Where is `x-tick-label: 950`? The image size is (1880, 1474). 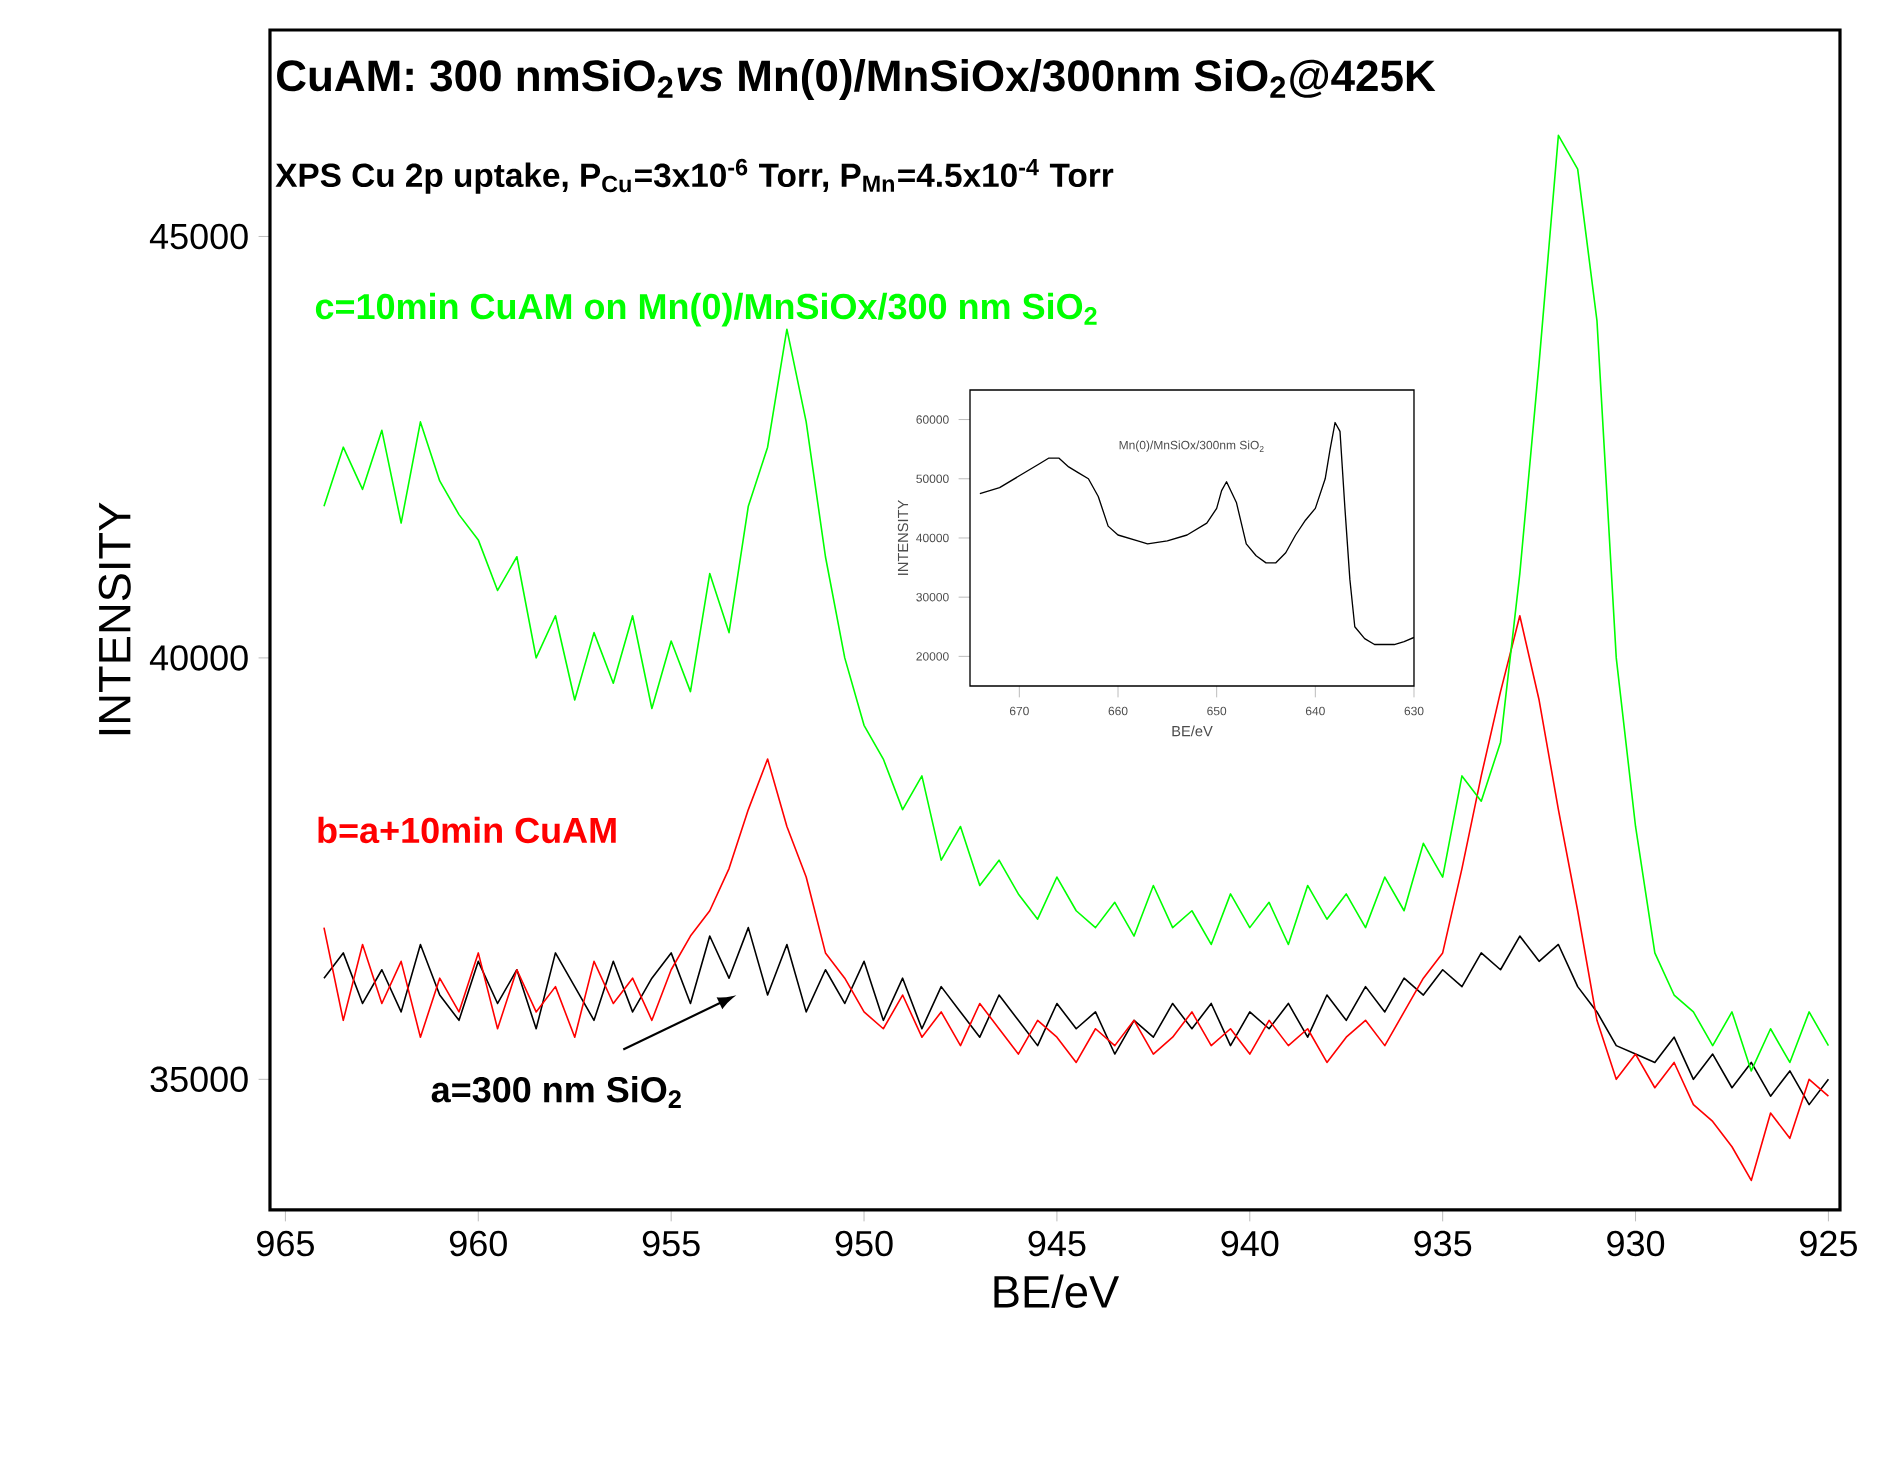
x-tick-label: 950 is located at coordinates (864, 1243).